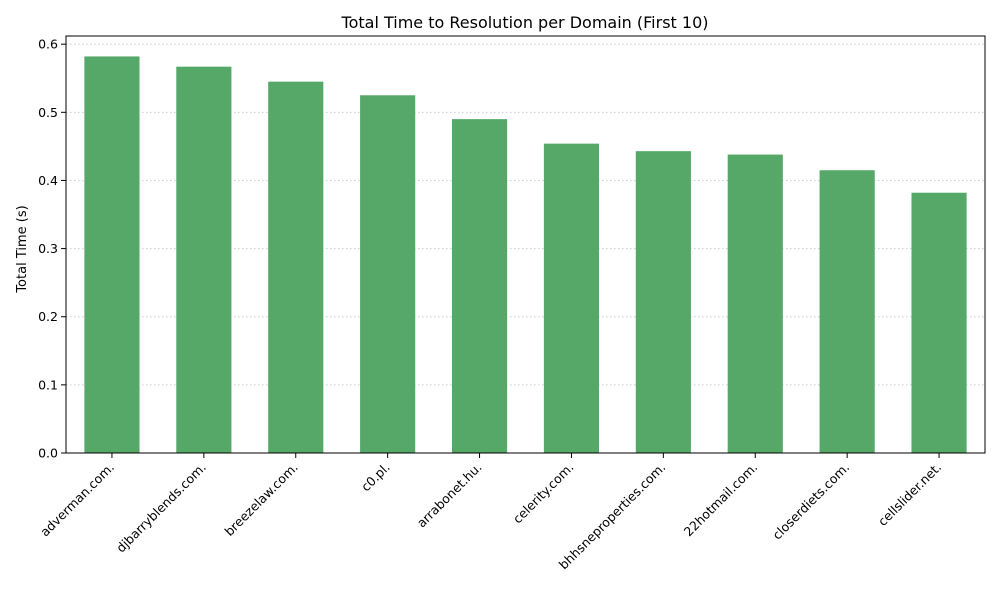 This screenshot has height=604, width=1000. Describe the element at coordinates (161, 508) in the screenshot. I see `x-tick-label: djbarryblends.com.` at that location.